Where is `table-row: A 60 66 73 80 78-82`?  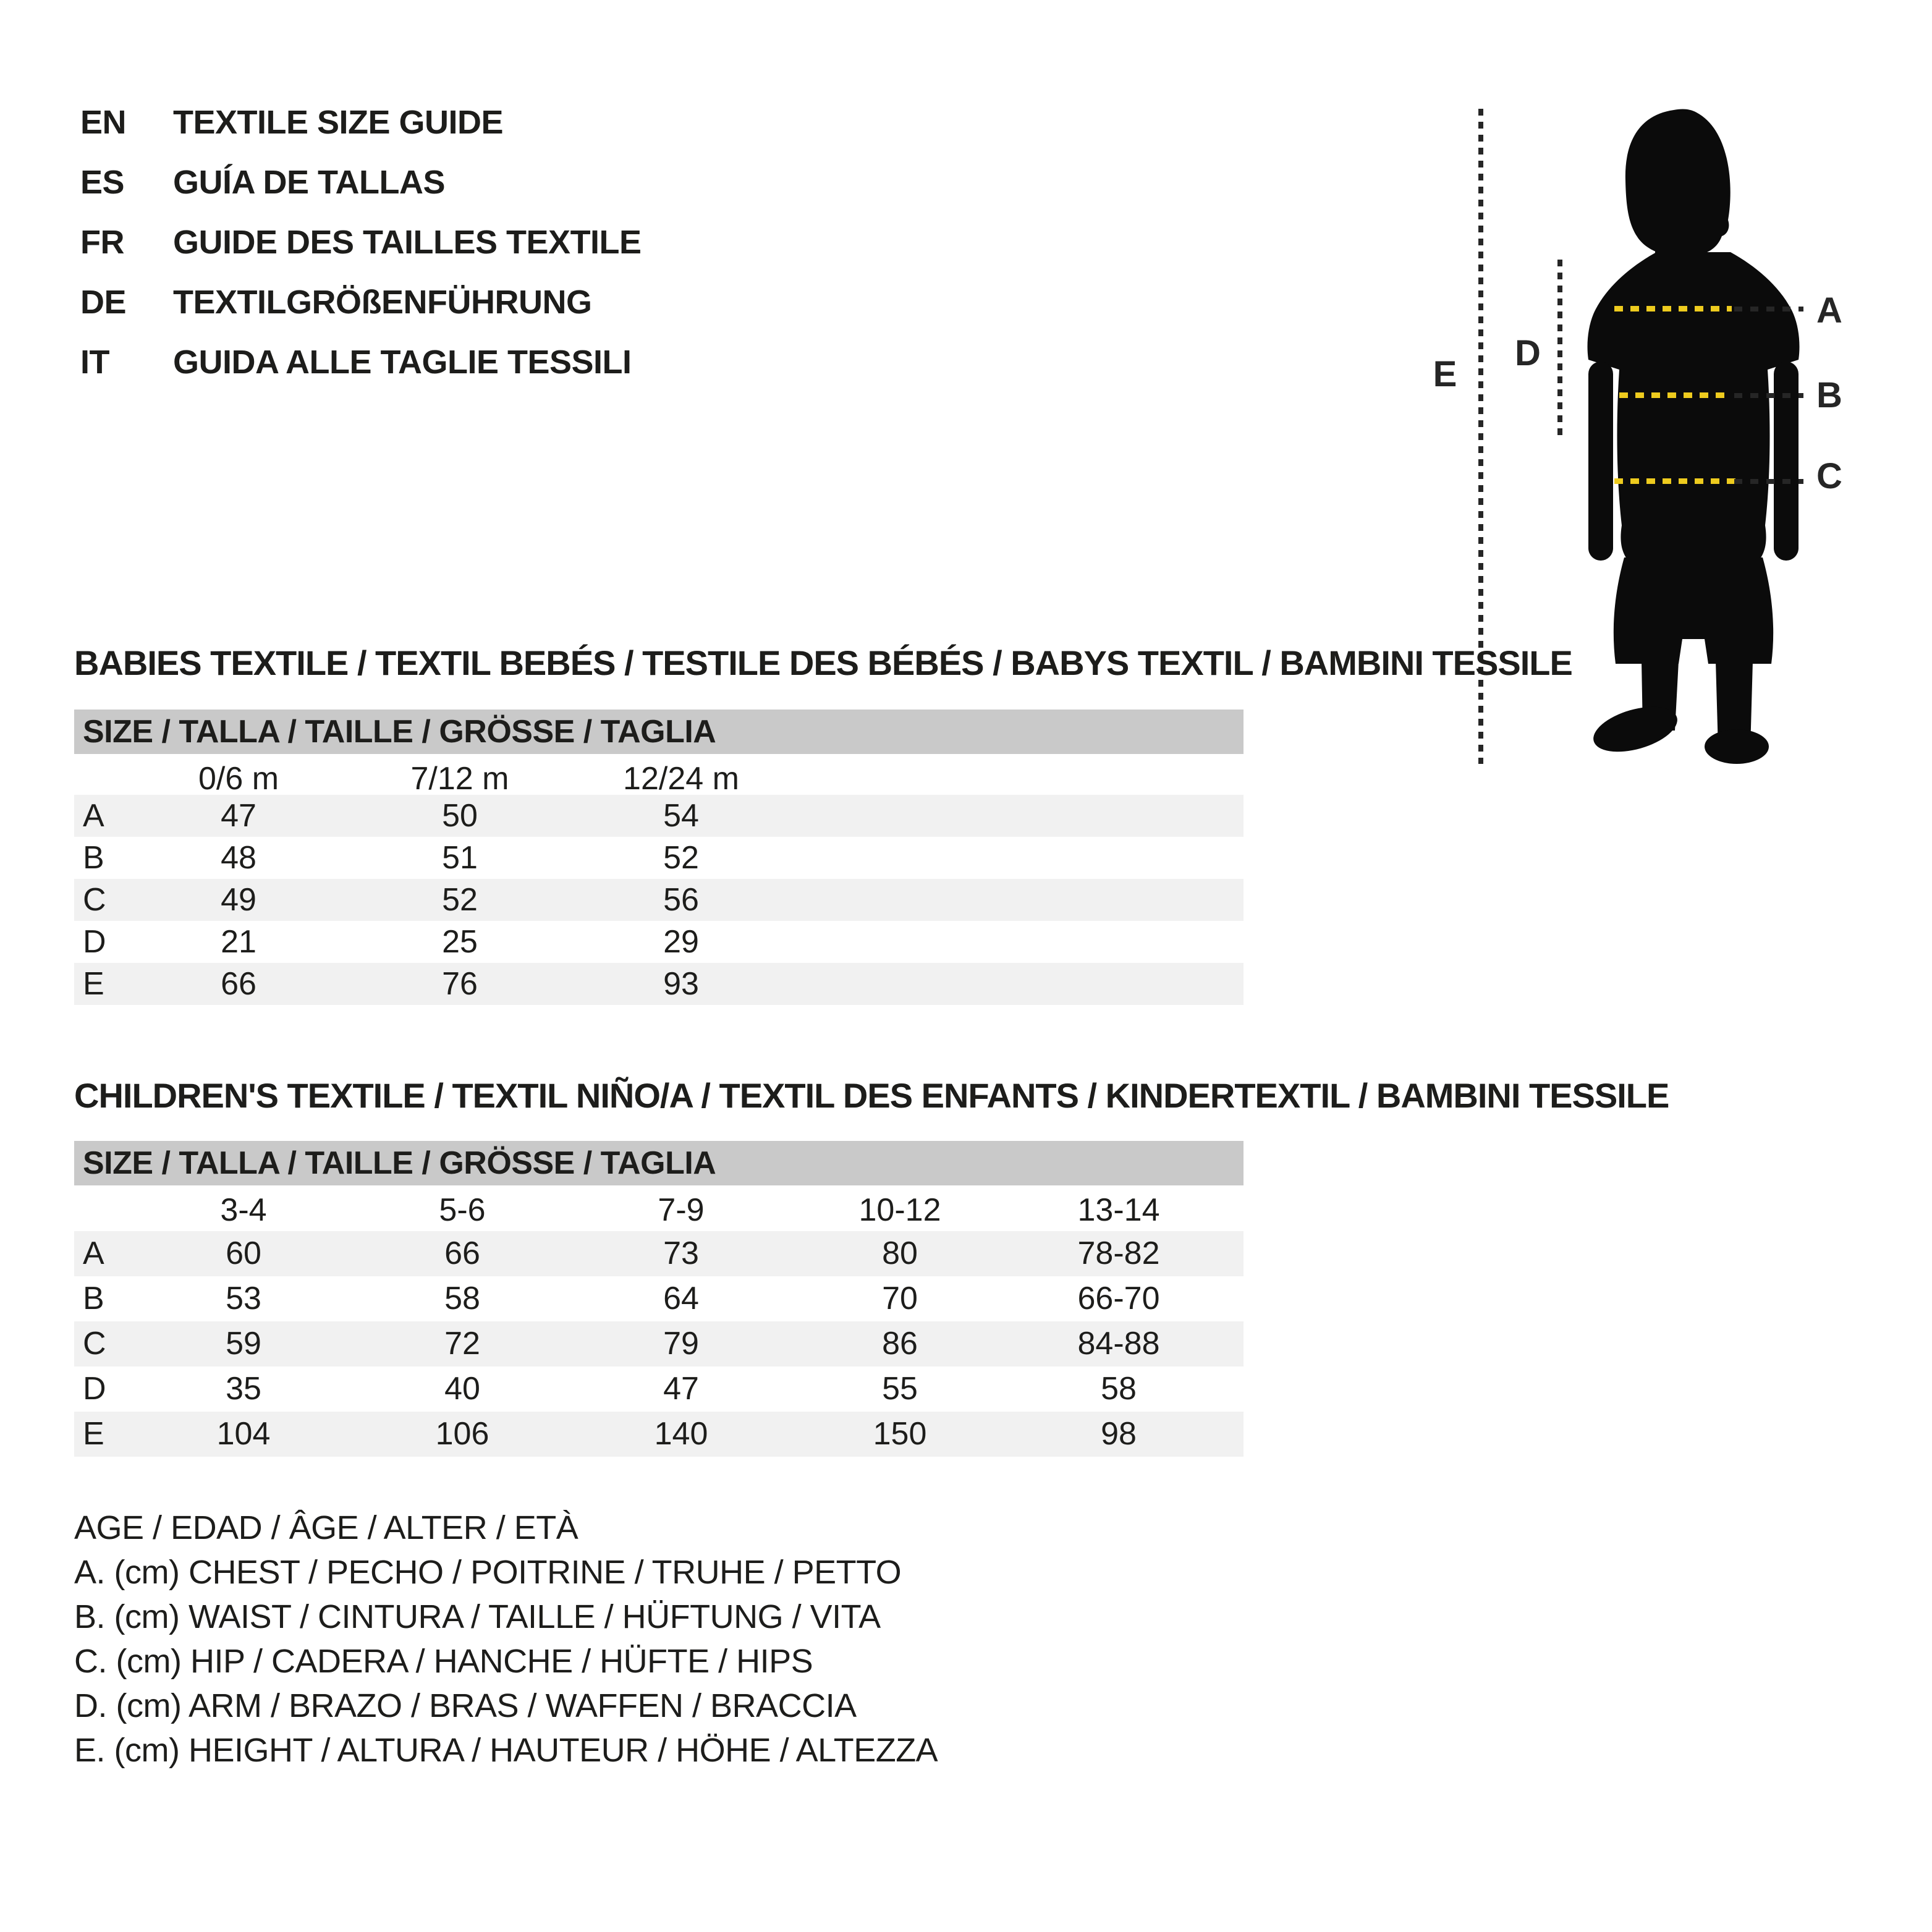
table-row: A 60 66 73 80 78-82 is located at coordinates (659, 1253).